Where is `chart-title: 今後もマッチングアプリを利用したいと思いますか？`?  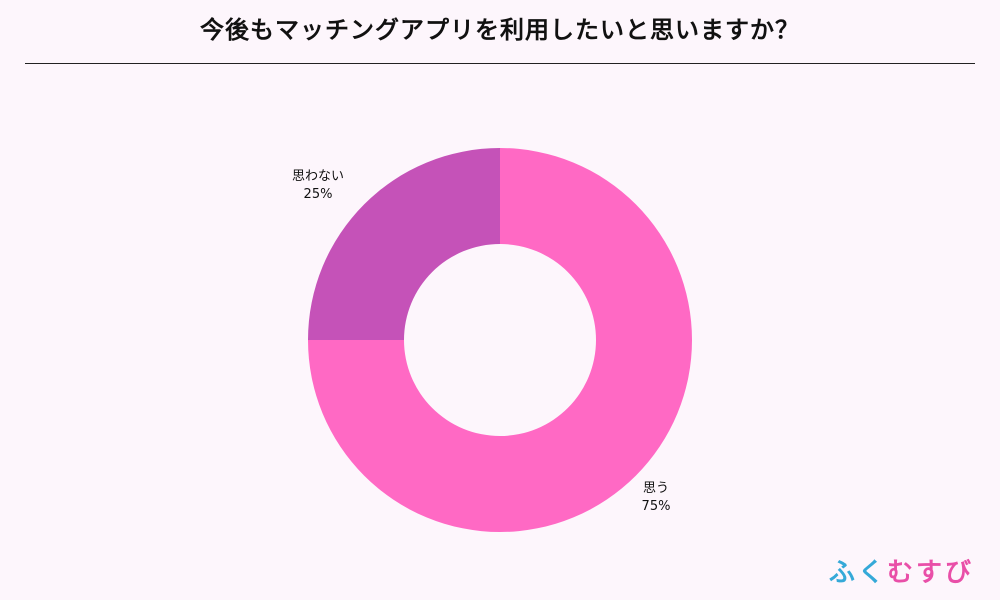 chart-title: 今後もマッチングアプリを利用したいと思いますか？ is located at coordinates (500, 30).